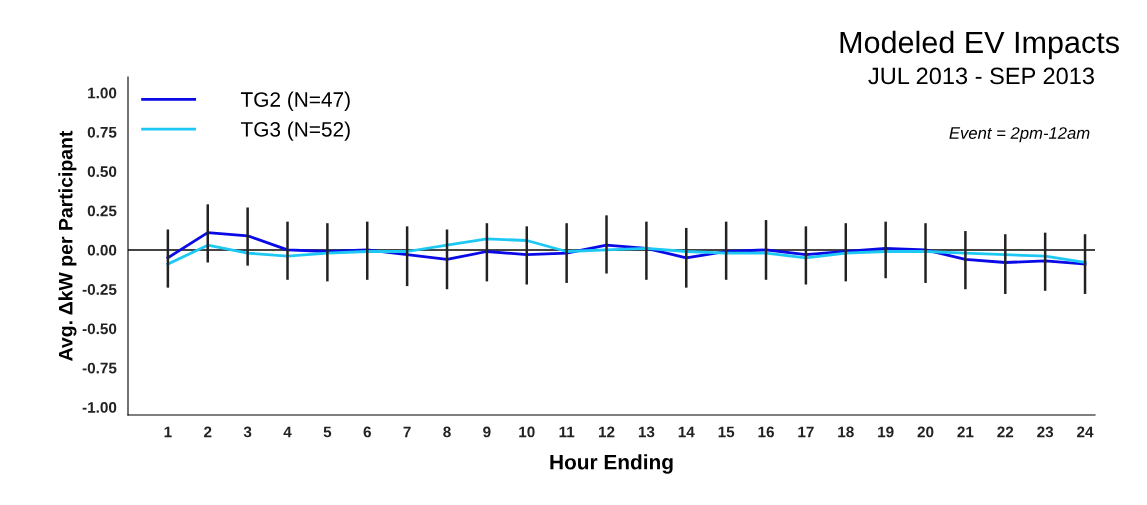 Image resolution: width=1147 pixels, height=505 pixels. I want to click on x-tick-label: 12, so click(606, 432).